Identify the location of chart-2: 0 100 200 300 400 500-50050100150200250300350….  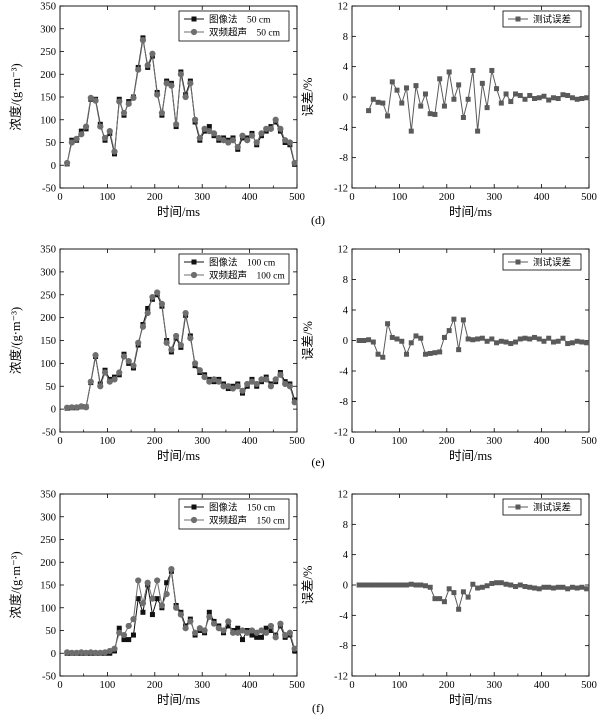
(156, 354).